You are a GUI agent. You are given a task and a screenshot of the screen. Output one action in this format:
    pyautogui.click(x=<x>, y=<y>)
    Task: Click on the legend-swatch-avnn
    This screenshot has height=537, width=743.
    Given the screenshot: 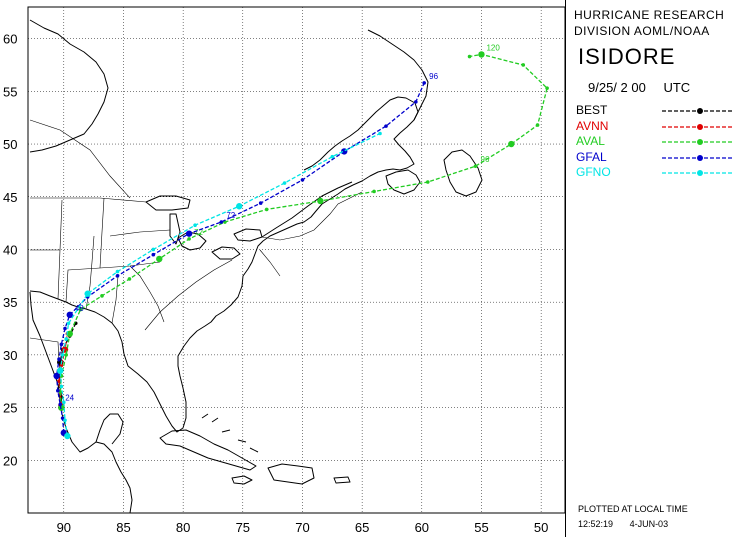 What is the action you would take?
    pyautogui.click(x=698, y=126)
    